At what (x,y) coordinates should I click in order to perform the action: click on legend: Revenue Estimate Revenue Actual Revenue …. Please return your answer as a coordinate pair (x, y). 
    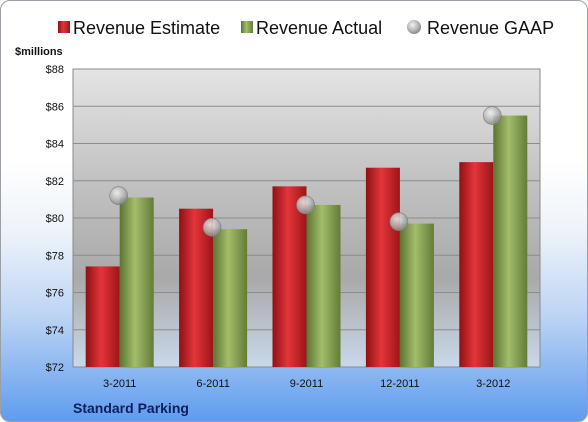
    Looking at the image, I should click on (306, 28).